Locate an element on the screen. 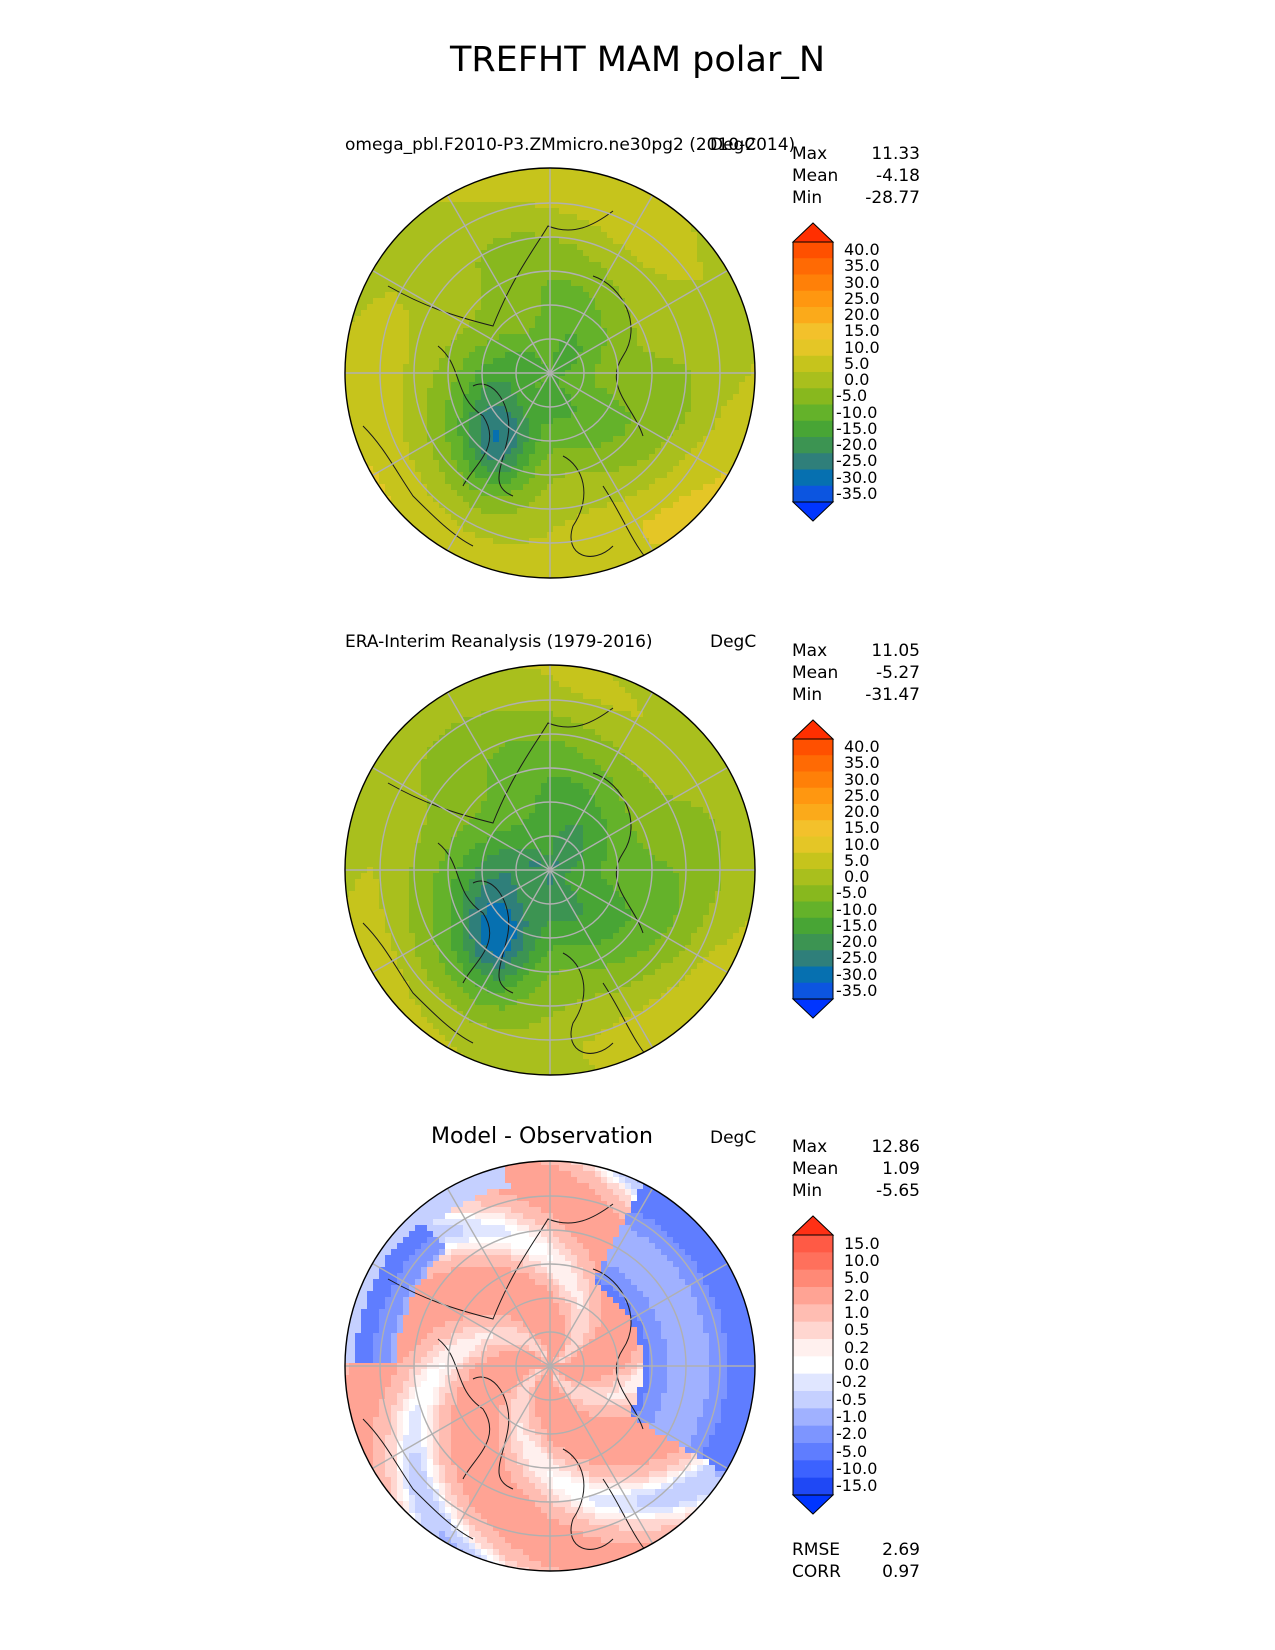 The height and width of the screenshot is (1650, 1275). colorbar-tick-label: -20.0 is located at coordinates (857, 942).